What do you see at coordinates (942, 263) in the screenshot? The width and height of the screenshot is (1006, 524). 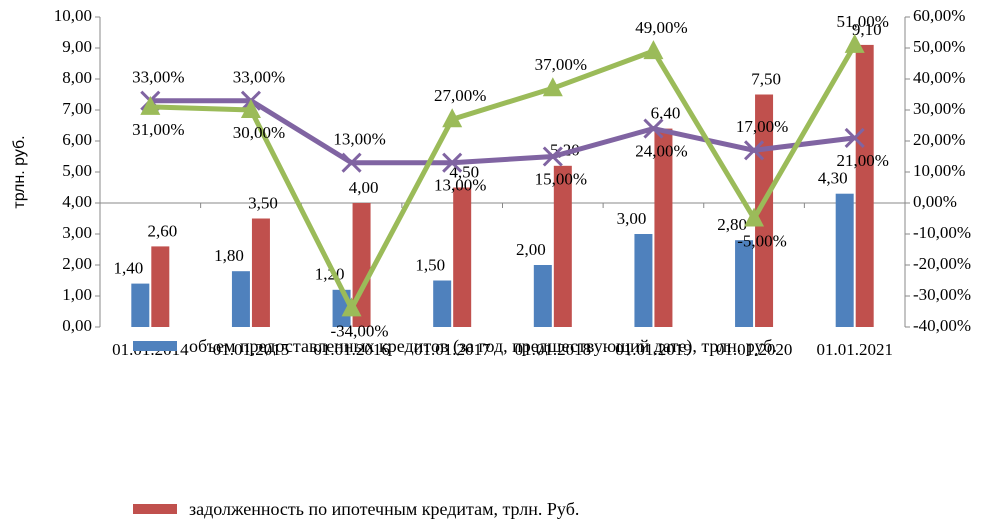 I see `y2-tick-label: -20,00%` at bounding box center [942, 263].